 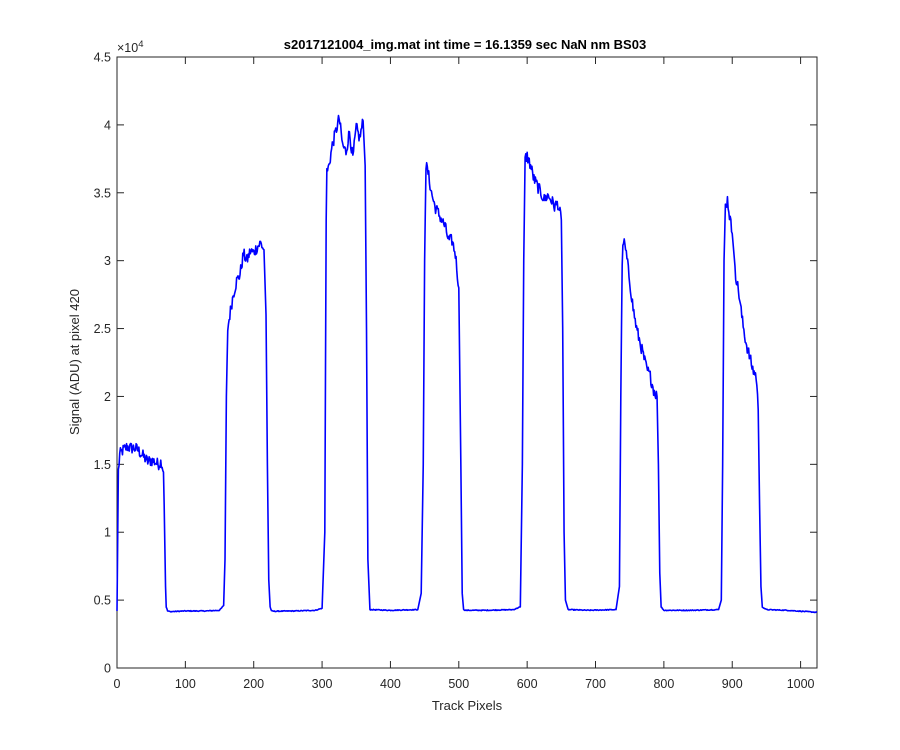 What do you see at coordinates (595, 684) in the screenshot?
I see `x-tick-label: 700` at bounding box center [595, 684].